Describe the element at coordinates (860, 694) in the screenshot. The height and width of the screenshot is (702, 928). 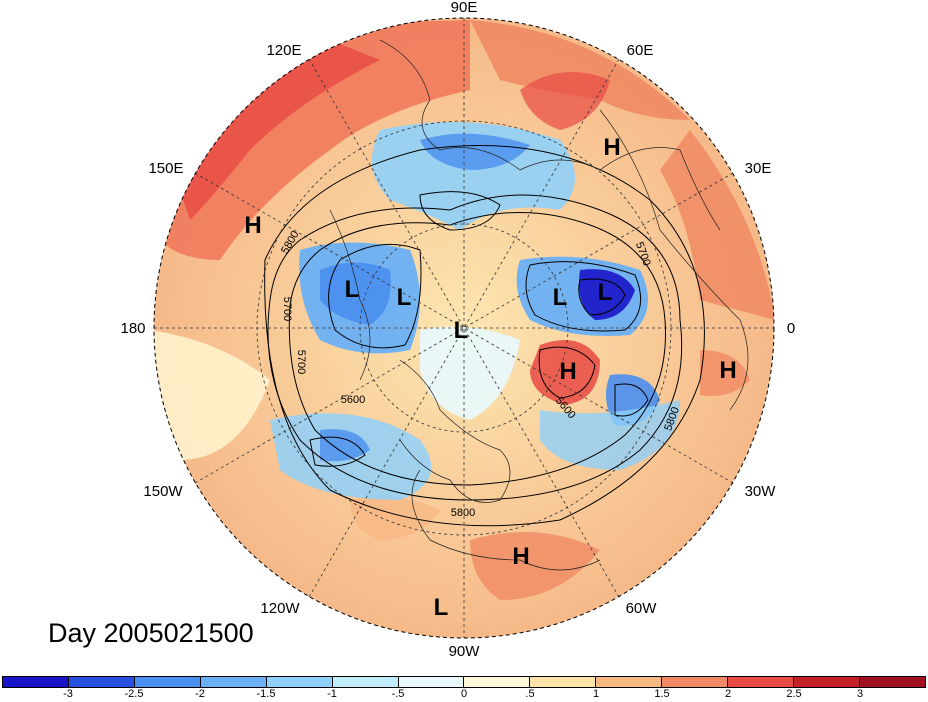
I see `colorbar-tick-label: 3` at that location.